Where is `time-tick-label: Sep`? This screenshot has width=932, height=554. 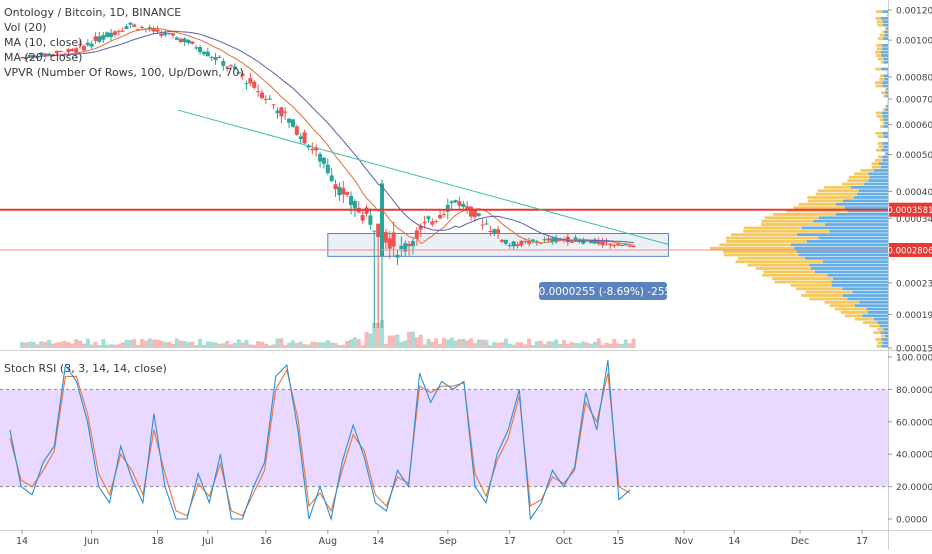 time-tick-label: Sep is located at coordinates (448, 541).